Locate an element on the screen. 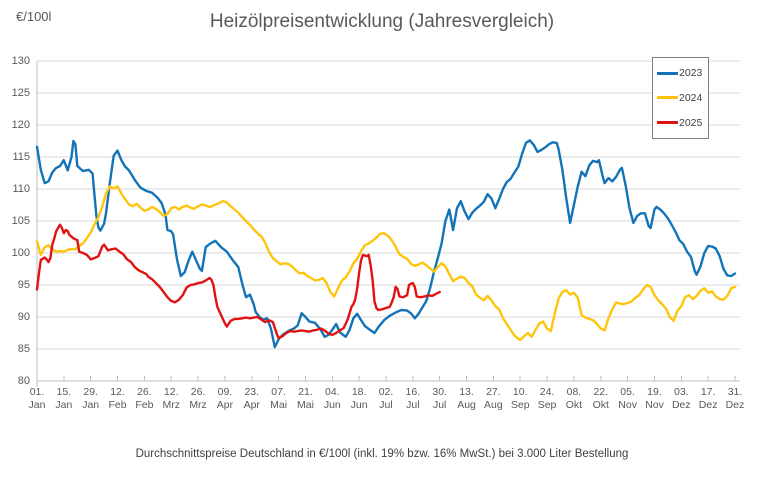 Image resolution: width=764 pixels, height=477 pixels. chart-title: Heizölpreisentwicklung (Jahresvergleich) is located at coordinates (382, 21).